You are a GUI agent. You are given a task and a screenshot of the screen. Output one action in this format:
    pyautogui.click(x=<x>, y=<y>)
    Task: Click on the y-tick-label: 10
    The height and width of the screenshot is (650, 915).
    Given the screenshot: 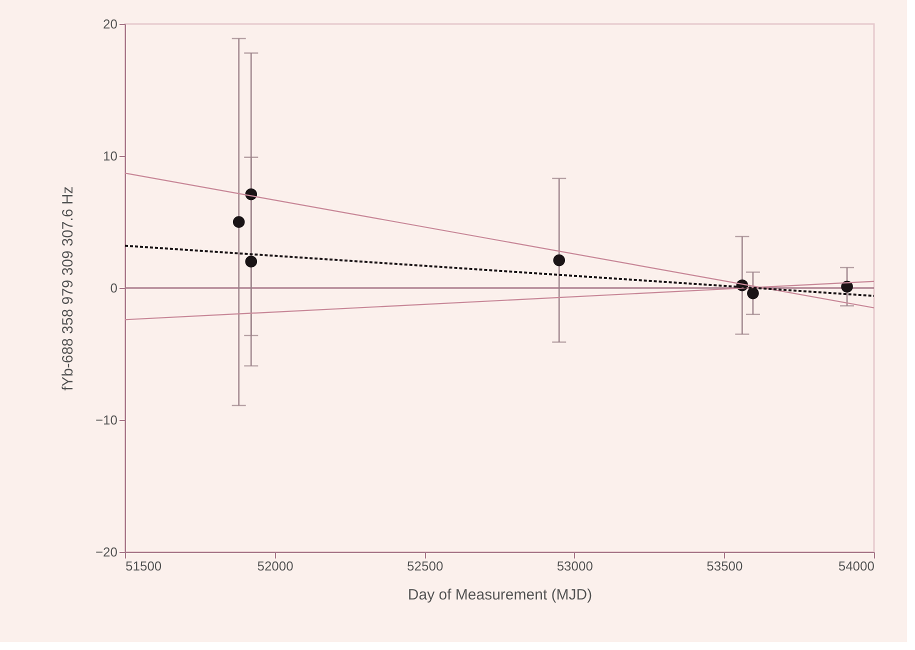 What is the action you would take?
    pyautogui.click(x=110, y=156)
    